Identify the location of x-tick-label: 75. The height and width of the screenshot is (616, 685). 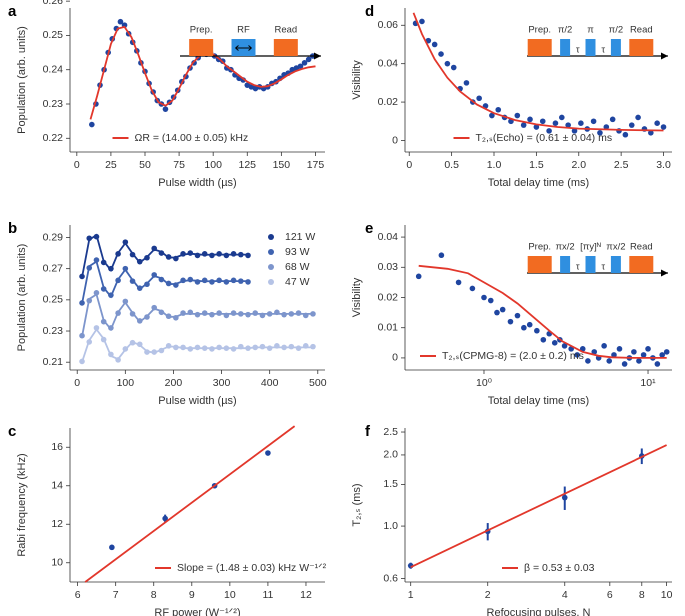
(179, 165).